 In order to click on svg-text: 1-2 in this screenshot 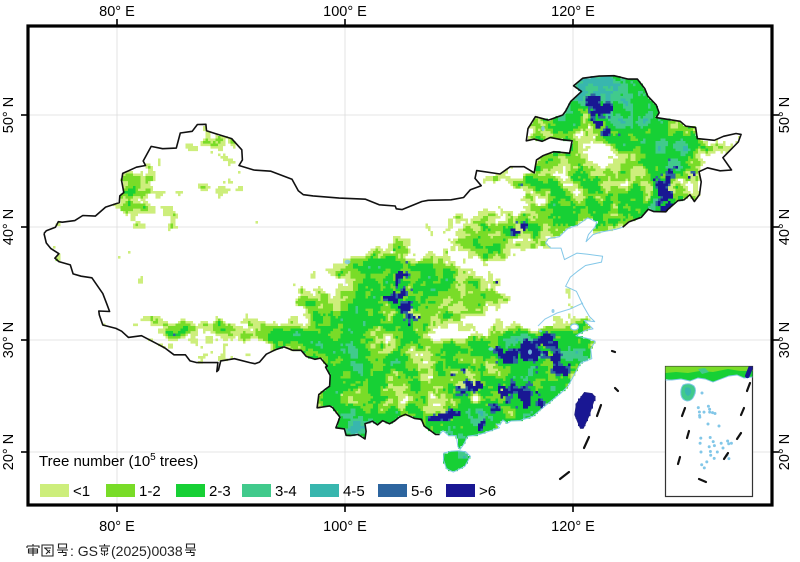, I will do `click(150, 491)`.